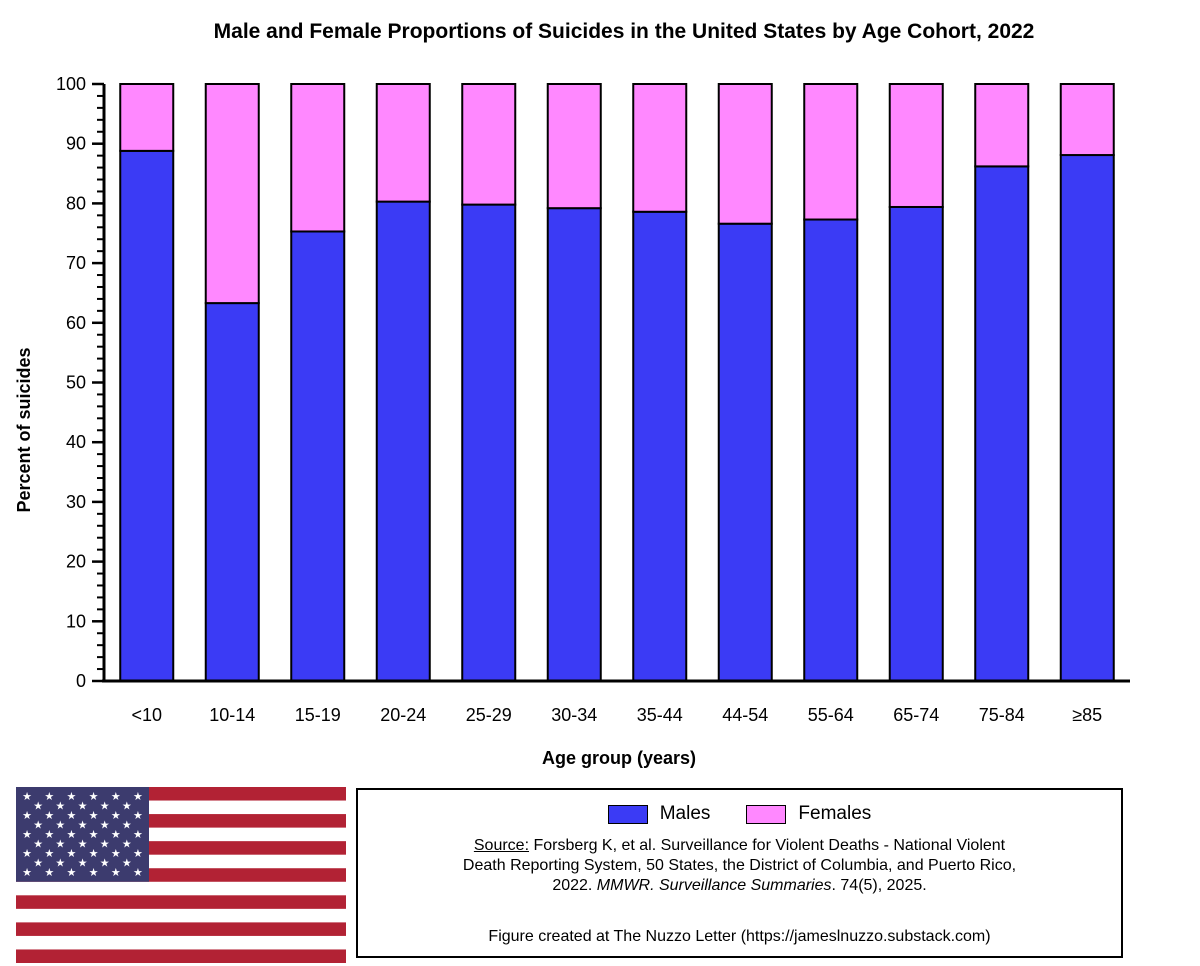 This screenshot has width=1200, height=966. What do you see at coordinates (745, 715) in the screenshot?
I see `x-tick-label: 44-54` at bounding box center [745, 715].